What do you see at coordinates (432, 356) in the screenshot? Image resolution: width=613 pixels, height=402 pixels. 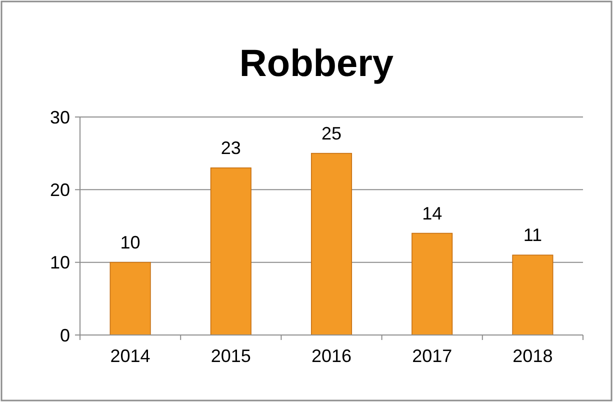 I see `x-tick-label: 2017` at bounding box center [432, 356].